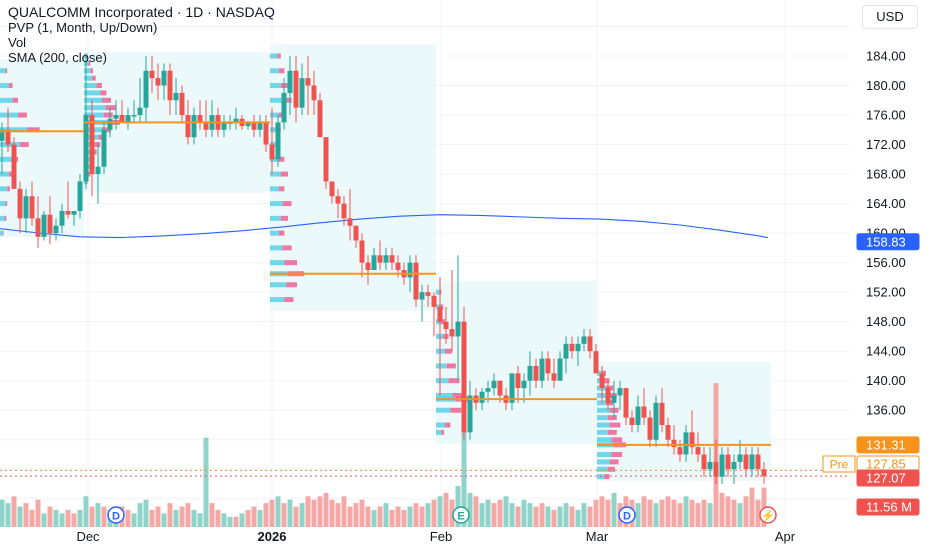 This screenshot has height=550, width=932. What do you see at coordinates (17, 42) in the screenshot?
I see `indicator-vol: Vol` at bounding box center [17, 42].